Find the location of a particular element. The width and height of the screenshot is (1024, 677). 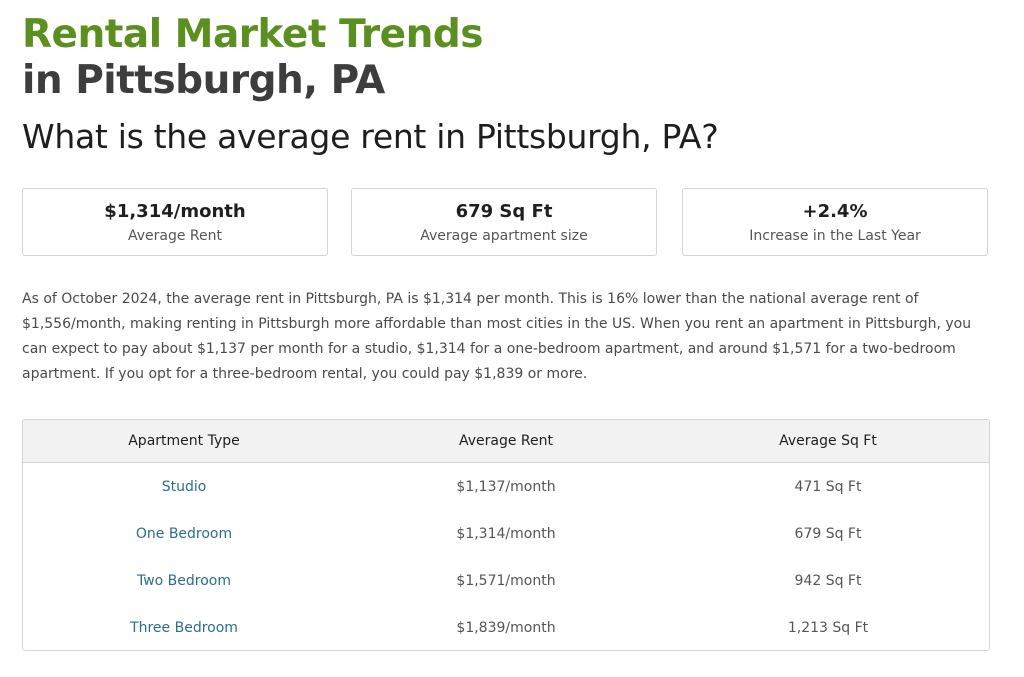

stat-value: $1,314/month is located at coordinates (175, 211).